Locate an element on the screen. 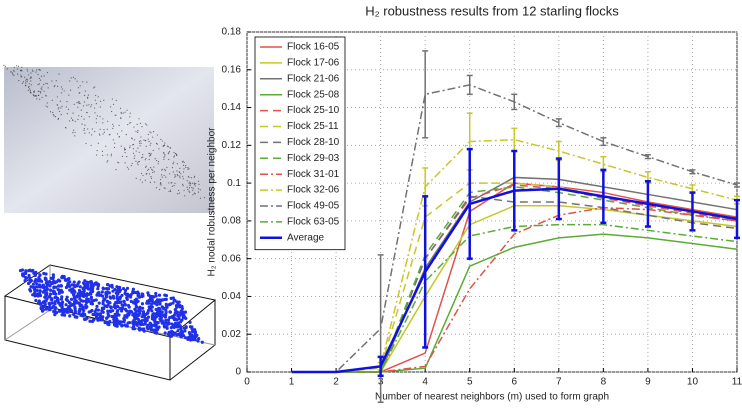 Image resolution: width=742 pixels, height=411 pixels. y-tick-label: 0.06 is located at coordinates (232, 258).